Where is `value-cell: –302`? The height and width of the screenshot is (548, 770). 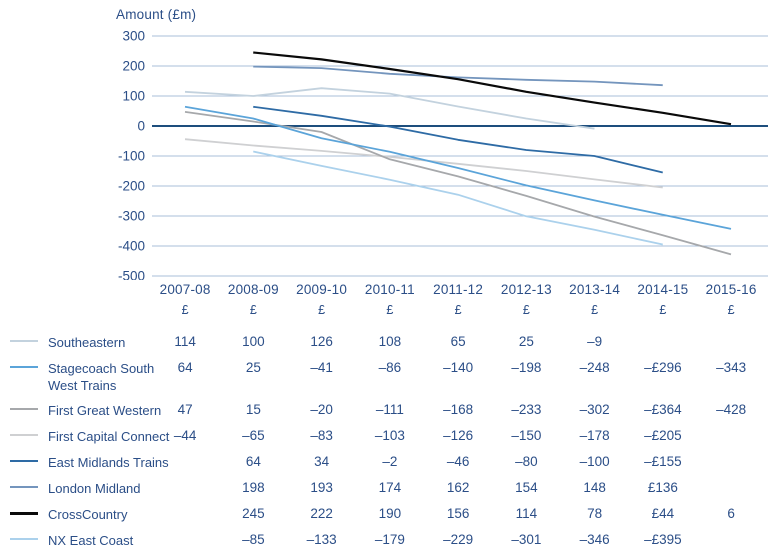 value-cell: –302 is located at coordinates (594, 409).